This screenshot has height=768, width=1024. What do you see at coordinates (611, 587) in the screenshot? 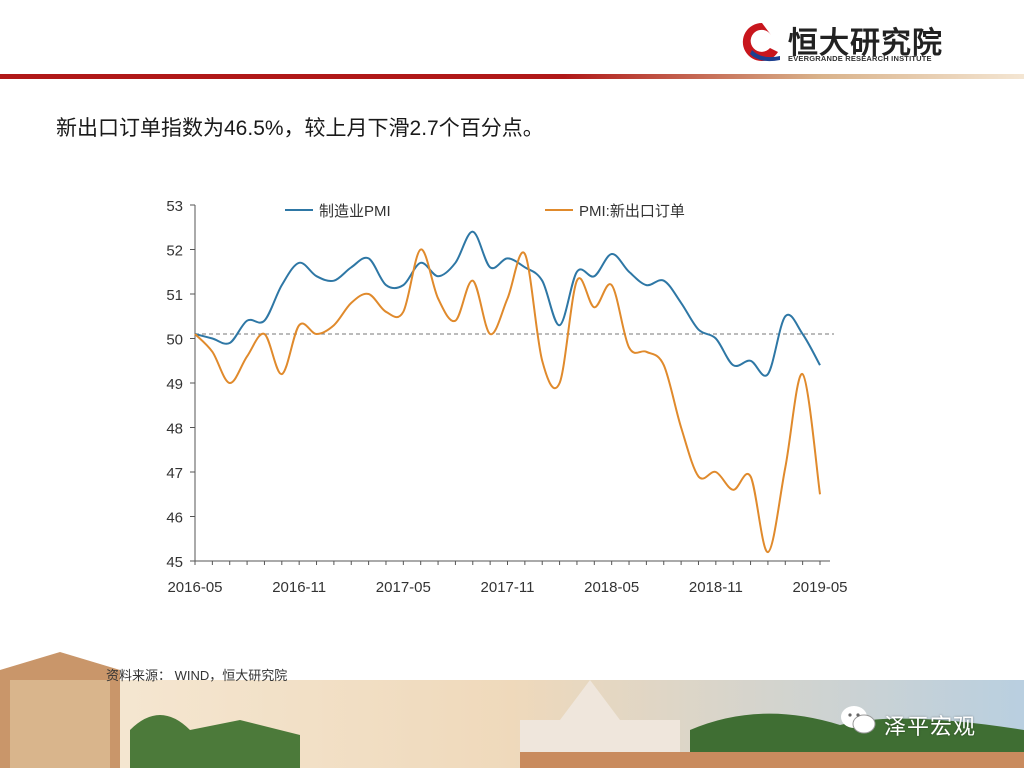
I see `x-tick-label: 2018-05` at bounding box center [611, 587].